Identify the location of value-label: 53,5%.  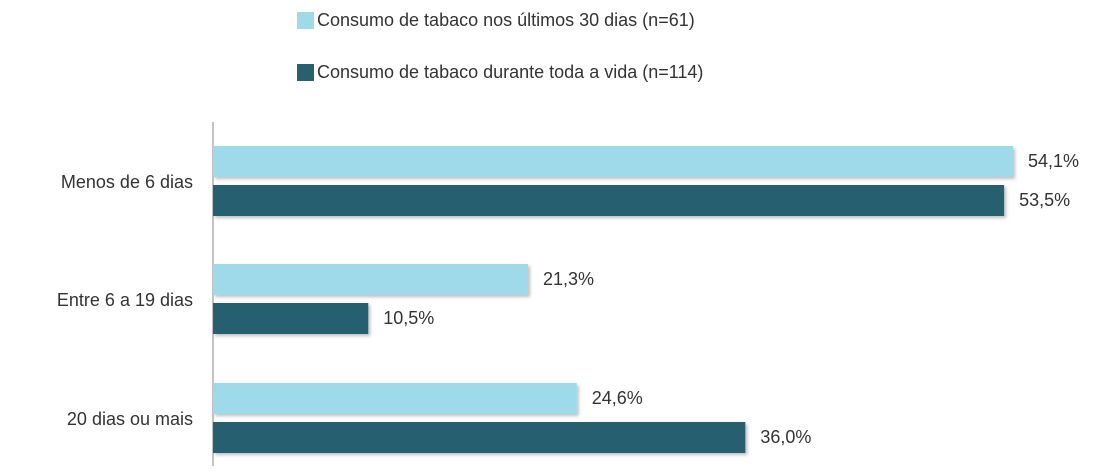
(1044, 200).